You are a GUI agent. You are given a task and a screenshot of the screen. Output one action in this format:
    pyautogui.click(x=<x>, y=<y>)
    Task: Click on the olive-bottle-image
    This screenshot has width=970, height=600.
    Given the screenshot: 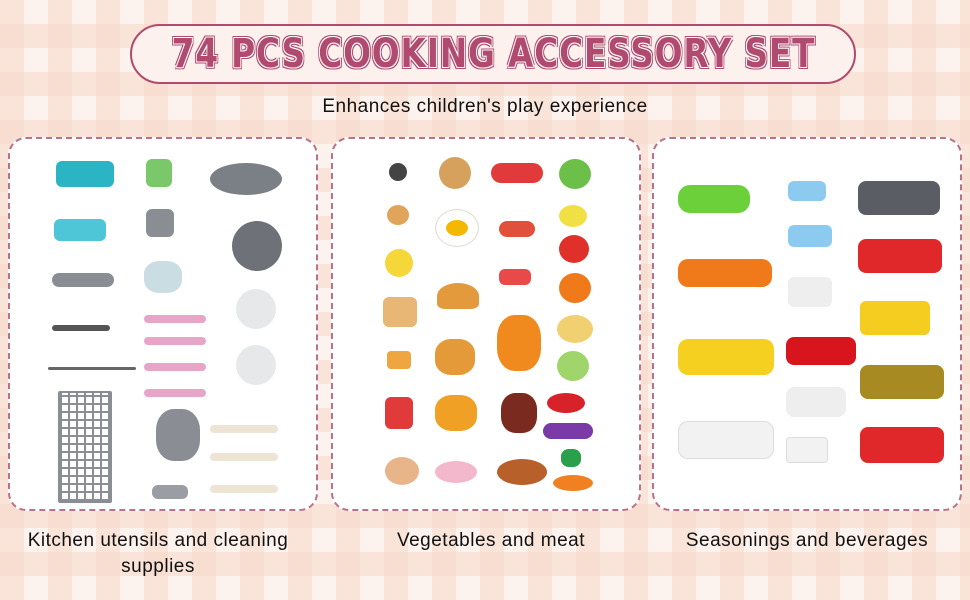 What is the action you would take?
    pyautogui.click(x=902, y=382)
    